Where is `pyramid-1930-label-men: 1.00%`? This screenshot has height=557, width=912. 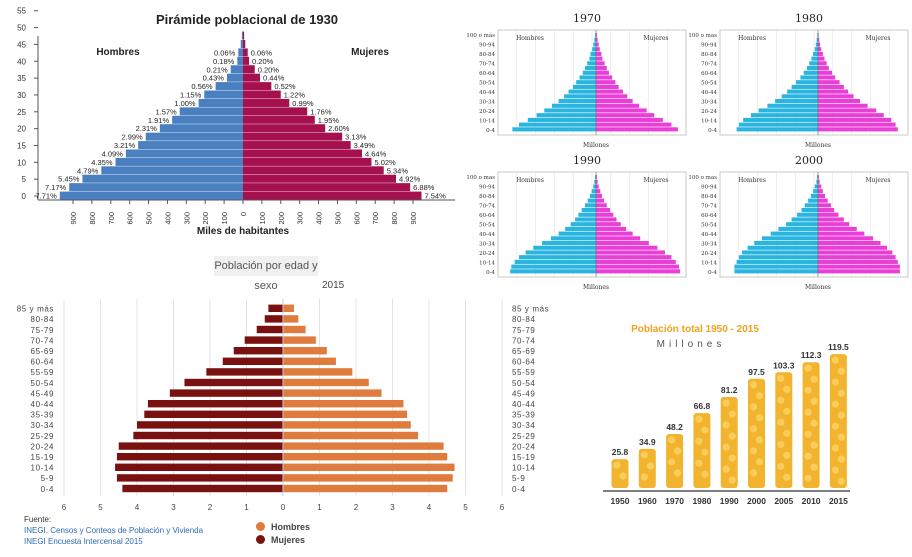 pyramid-1930-label-men: 1.00% is located at coordinates (185, 103).